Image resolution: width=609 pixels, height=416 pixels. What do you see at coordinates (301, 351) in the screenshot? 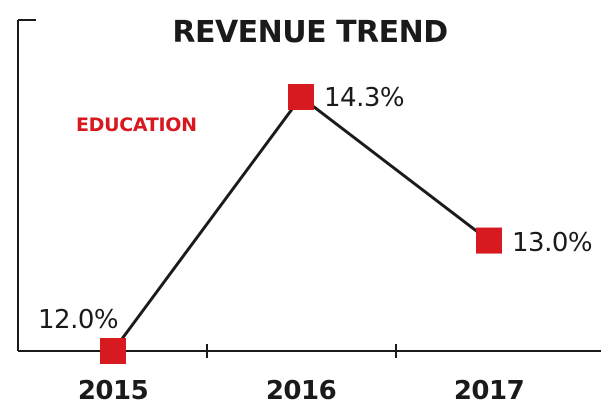
I see `x-ticks` at bounding box center [301, 351].